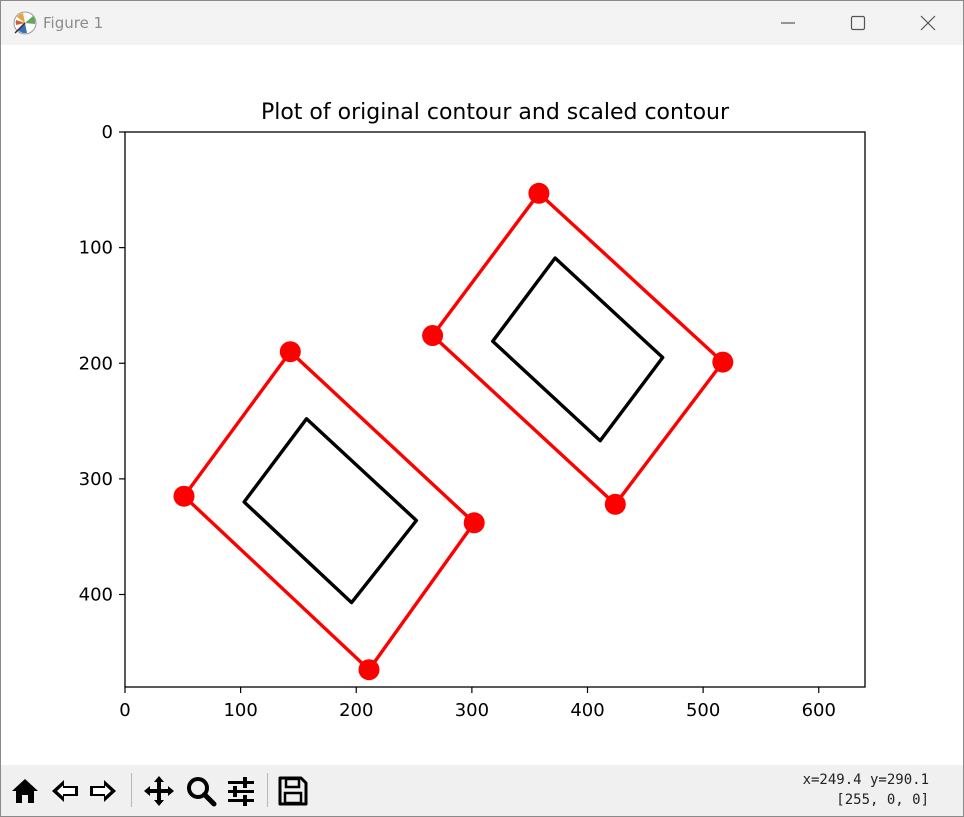 Image resolution: width=964 pixels, height=817 pixels. Describe the element at coordinates (240, 710) in the screenshot. I see `x-tick-label: 100` at that location.